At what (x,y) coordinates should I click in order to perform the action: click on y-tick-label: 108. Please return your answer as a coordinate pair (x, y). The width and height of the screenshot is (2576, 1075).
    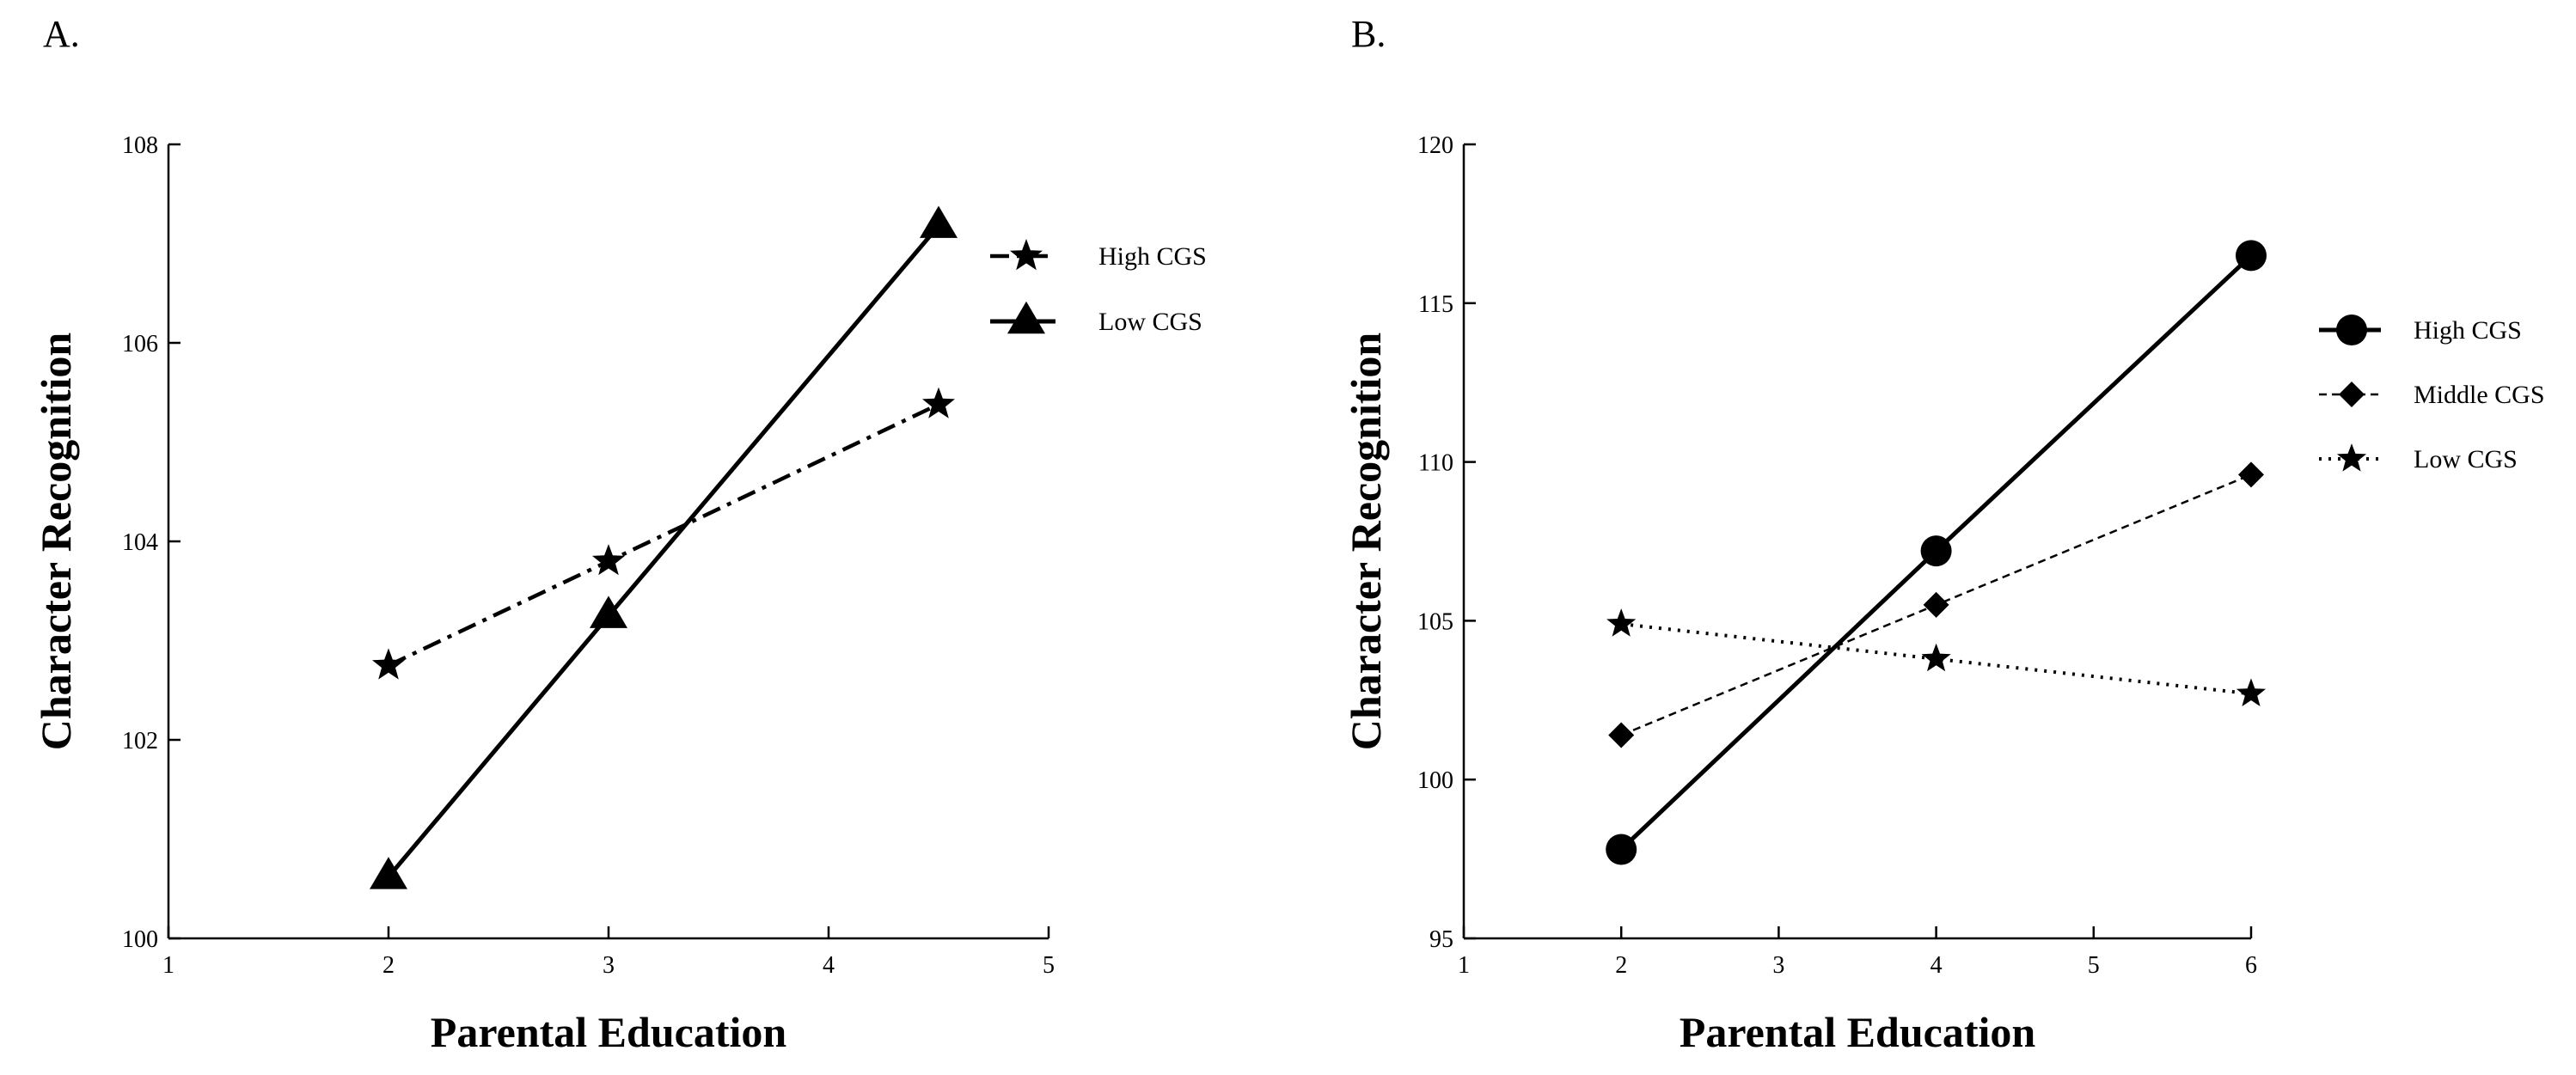
    Looking at the image, I should click on (140, 145).